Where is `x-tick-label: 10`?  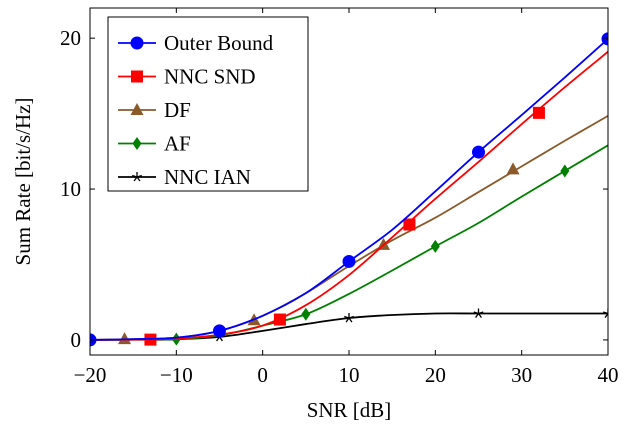
x-tick-label: 10 is located at coordinates (349, 375).